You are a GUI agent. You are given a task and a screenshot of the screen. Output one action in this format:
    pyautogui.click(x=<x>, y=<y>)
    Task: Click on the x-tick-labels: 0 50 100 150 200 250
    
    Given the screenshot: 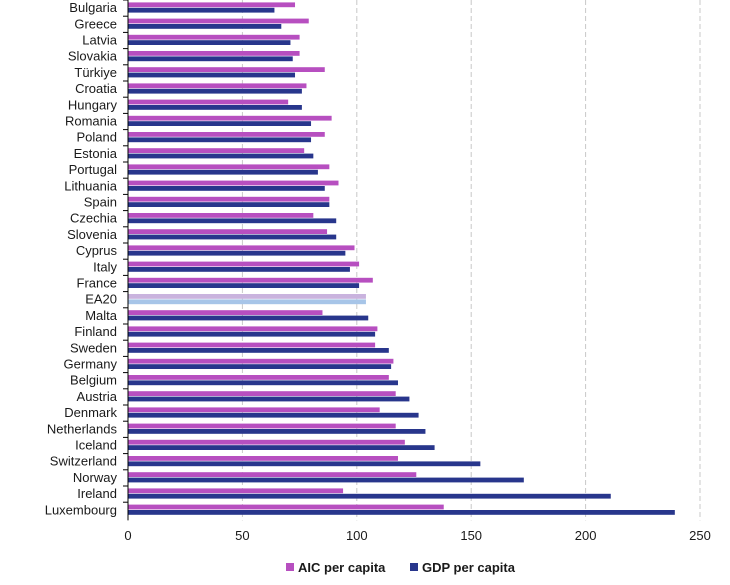 What is the action you would take?
    pyautogui.click(x=417, y=535)
    